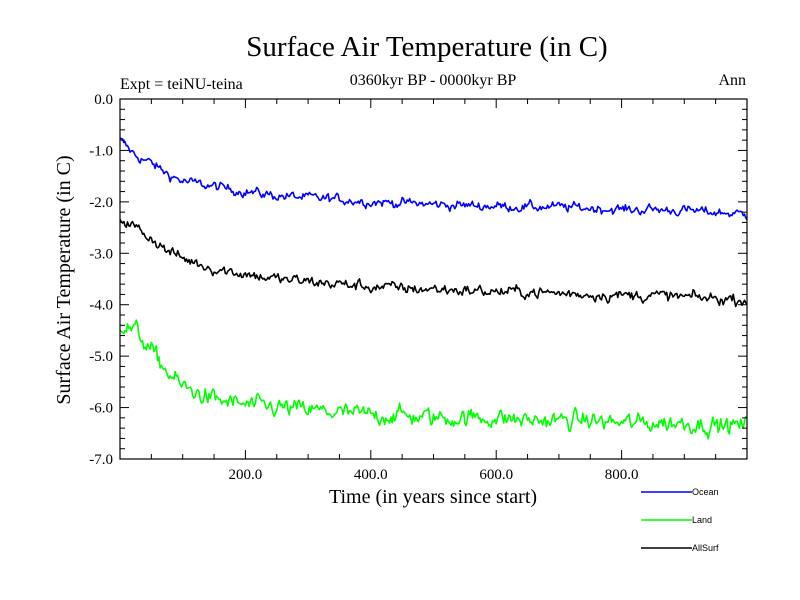 Image resolution: width=800 pixels, height=600 pixels. Describe the element at coordinates (64, 279) in the screenshot. I see `y-axis-label: Surface Air Temperature (in C)` at that location.